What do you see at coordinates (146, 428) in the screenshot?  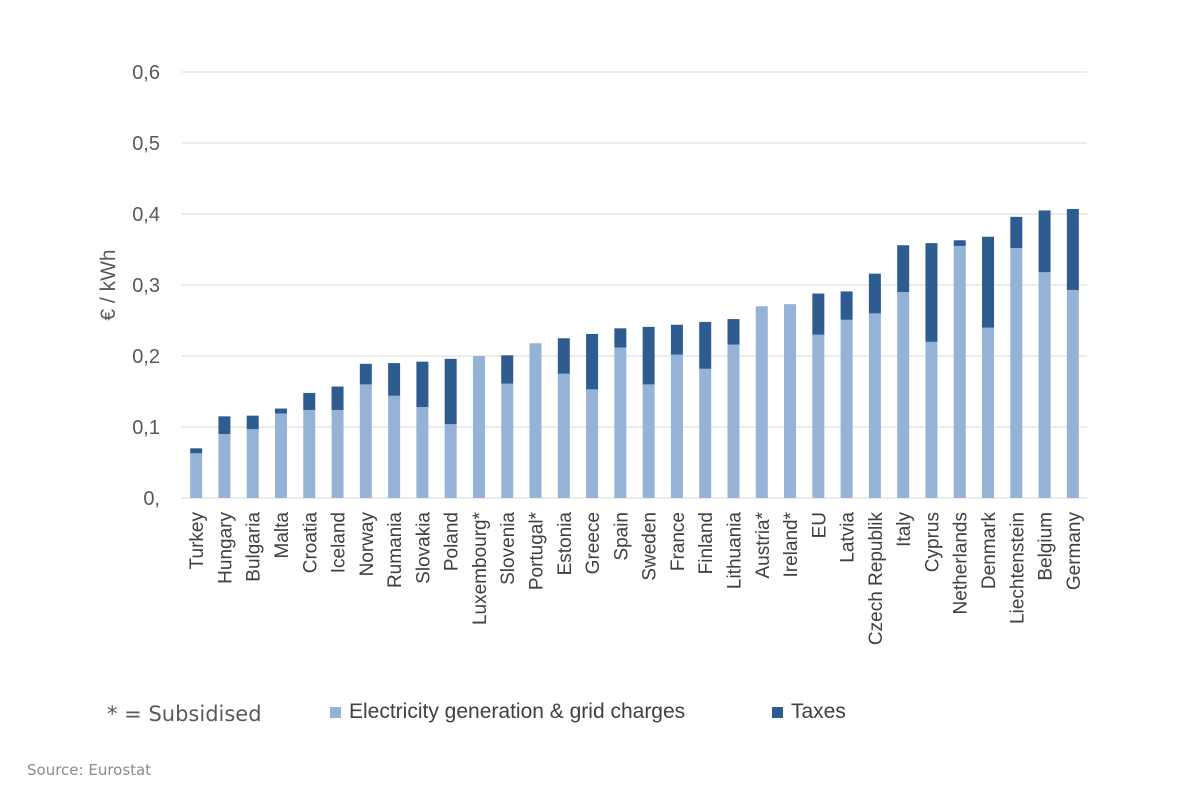 I see `y-tick-label: 0,1` at bounding box center [146, 428].